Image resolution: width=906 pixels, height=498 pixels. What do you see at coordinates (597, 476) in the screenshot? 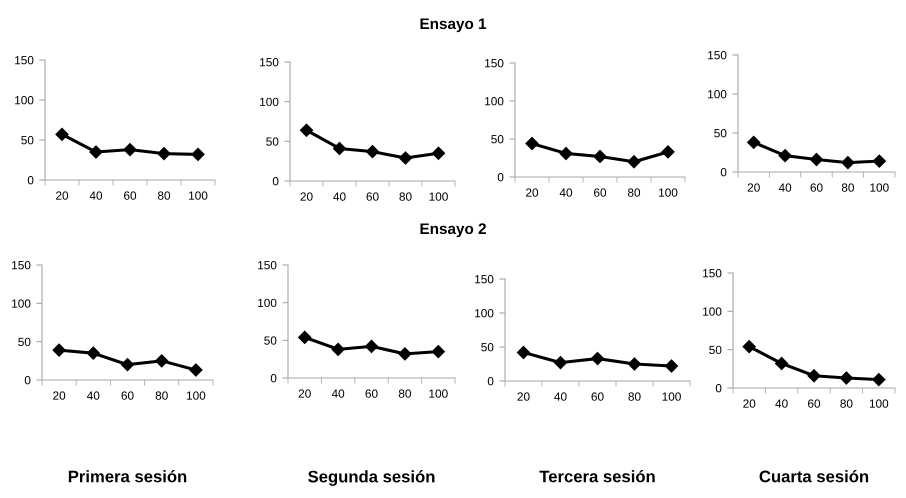
I see `x-axis-title: Tercera sesión` at bounding box center [597, 476].